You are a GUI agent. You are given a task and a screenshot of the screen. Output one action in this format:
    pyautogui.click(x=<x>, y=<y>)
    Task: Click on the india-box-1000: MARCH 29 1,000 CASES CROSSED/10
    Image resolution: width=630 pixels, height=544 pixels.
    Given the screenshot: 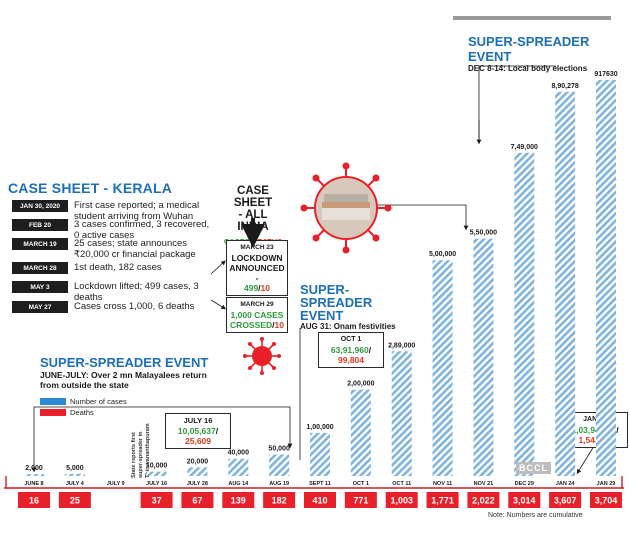 What is the action you would take?
    pyautogui.click(x=257, y=315)
    